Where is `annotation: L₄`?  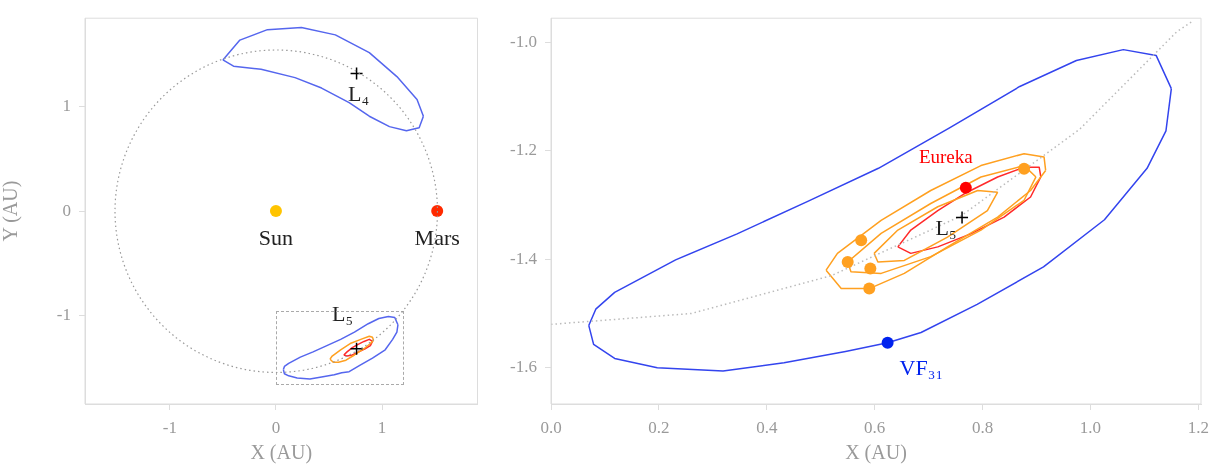
annotation: L₄ is located at coordinates (359, 94).